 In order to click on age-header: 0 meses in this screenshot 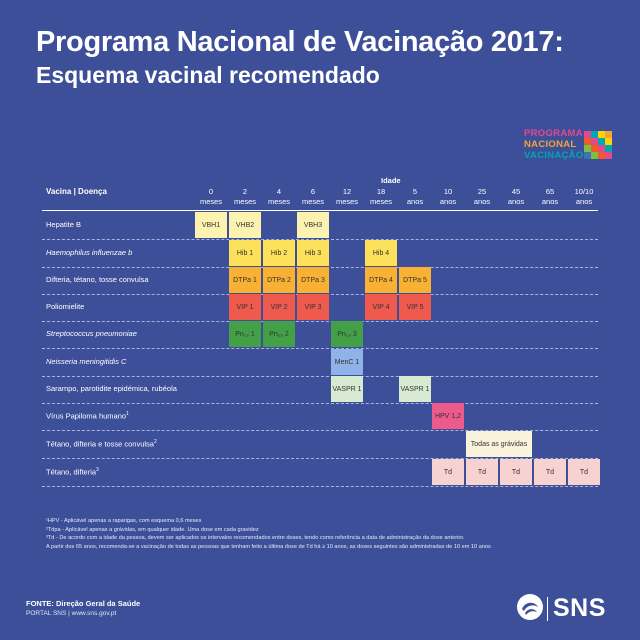, I will do `click(211, 197)`.